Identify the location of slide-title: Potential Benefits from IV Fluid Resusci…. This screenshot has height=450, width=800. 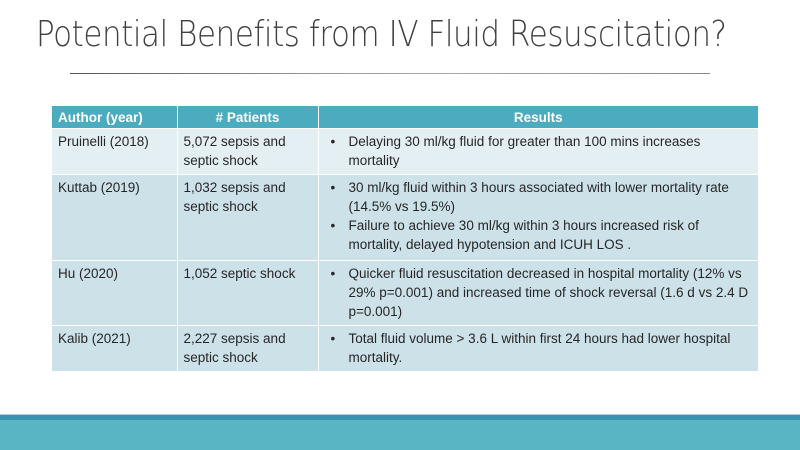
(381, 34).